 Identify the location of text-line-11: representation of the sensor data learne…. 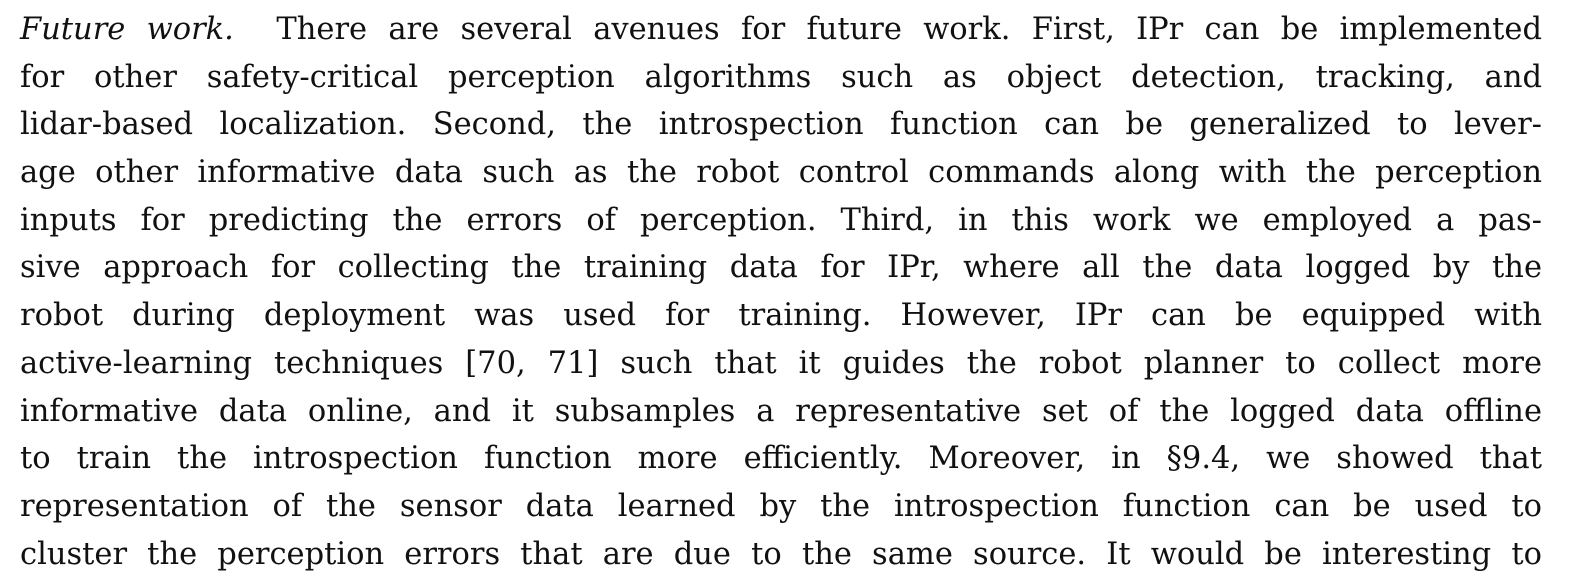
(781, 506).